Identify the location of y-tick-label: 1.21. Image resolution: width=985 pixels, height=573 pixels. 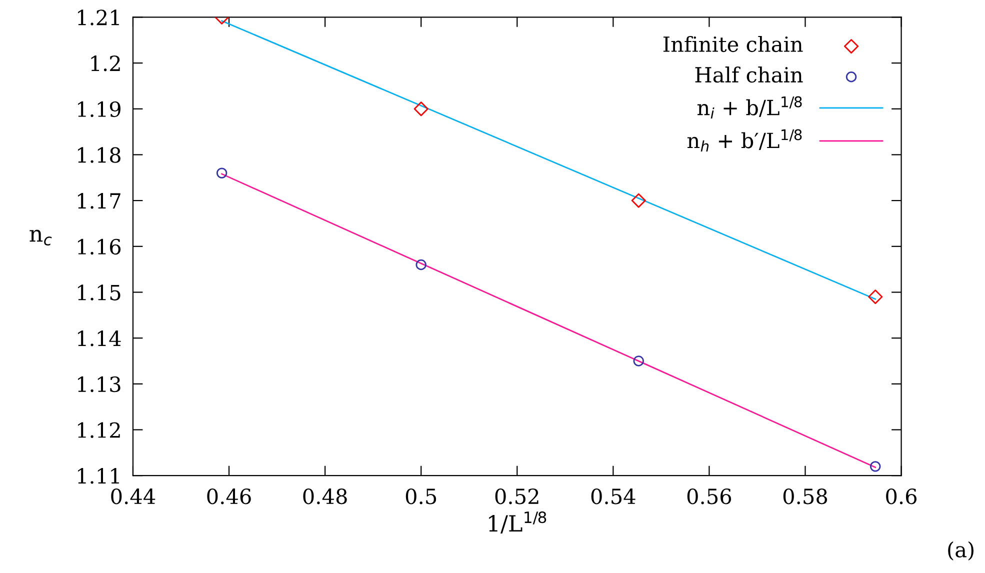
(98, 18).